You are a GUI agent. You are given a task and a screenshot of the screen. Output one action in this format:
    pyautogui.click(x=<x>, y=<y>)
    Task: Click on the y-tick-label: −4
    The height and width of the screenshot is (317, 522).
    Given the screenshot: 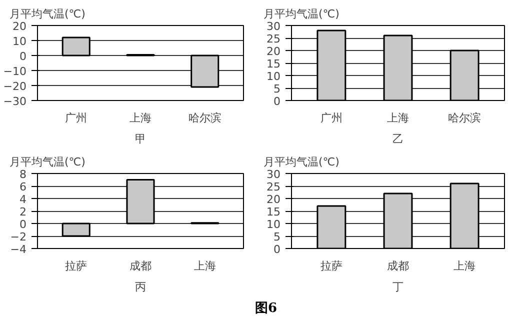 What is the action you would take?
    pyautogui.click(x=18, y=249)
    